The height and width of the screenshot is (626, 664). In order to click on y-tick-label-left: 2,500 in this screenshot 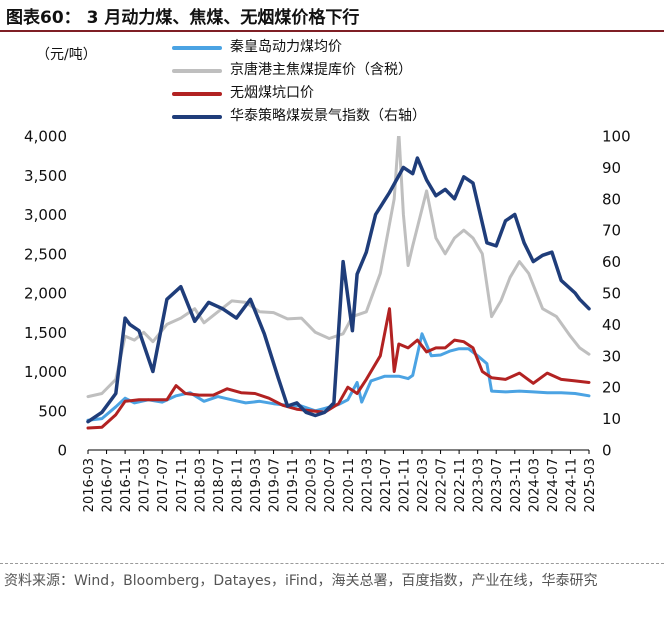, I will do `click(45, 254)`.